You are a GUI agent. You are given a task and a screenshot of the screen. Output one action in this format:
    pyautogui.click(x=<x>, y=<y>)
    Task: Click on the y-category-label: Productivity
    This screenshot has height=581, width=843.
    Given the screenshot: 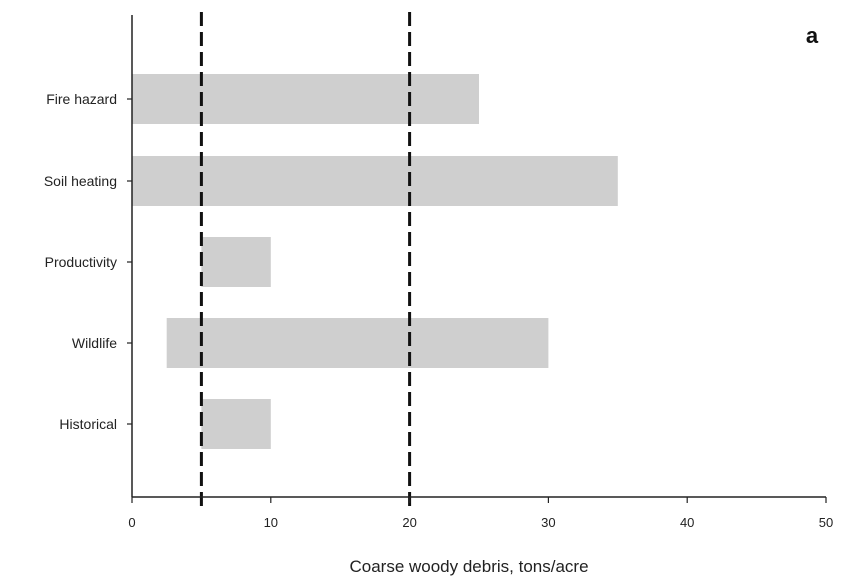 What is the action you would take?
    pyautogui.click(x=81, y=262)
    